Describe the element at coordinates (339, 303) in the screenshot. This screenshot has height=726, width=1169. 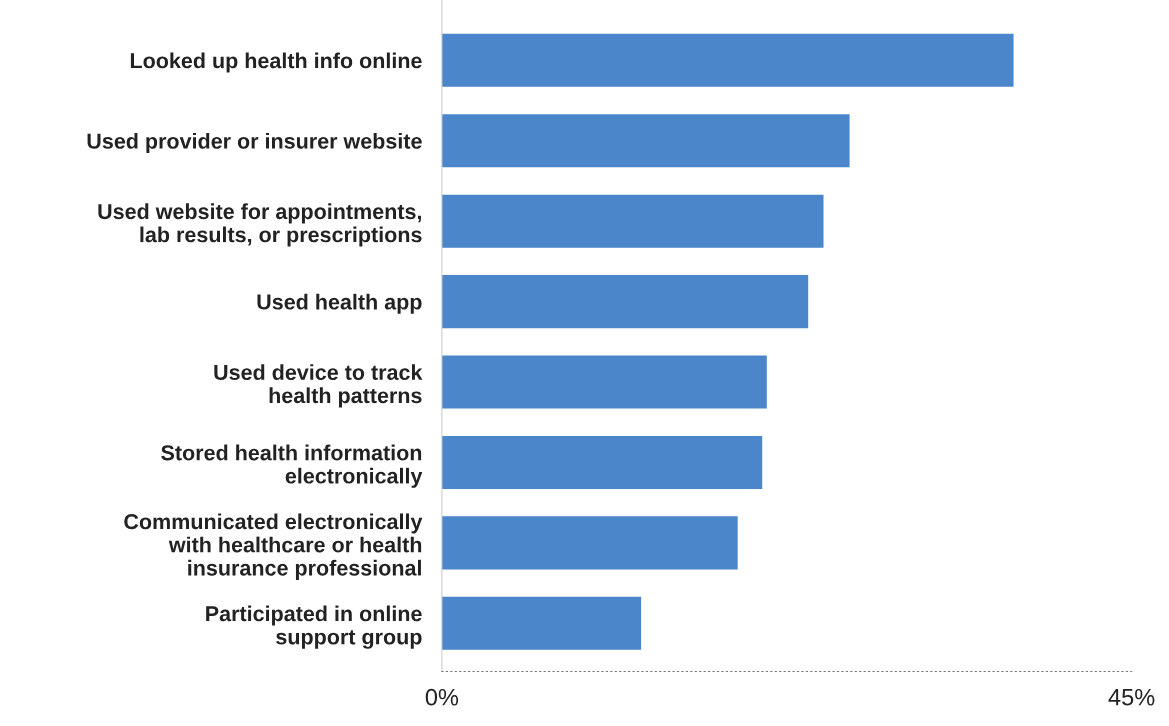
I see `y-tick-label: Used health app` at that location.